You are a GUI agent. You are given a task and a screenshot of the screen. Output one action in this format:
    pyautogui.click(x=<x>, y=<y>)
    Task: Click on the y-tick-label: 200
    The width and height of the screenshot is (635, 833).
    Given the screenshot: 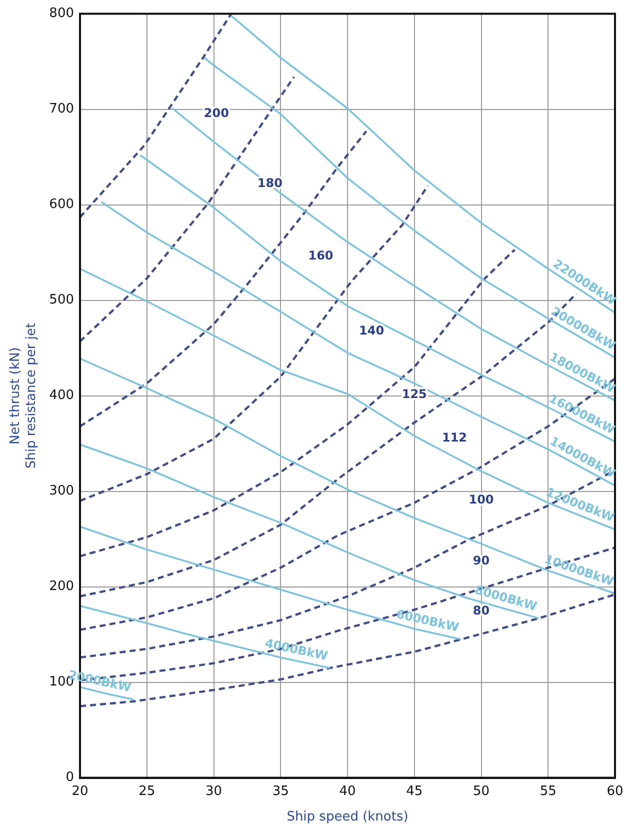 What is the action you would take?
    pyautogui.click(x=61, y=586)
    